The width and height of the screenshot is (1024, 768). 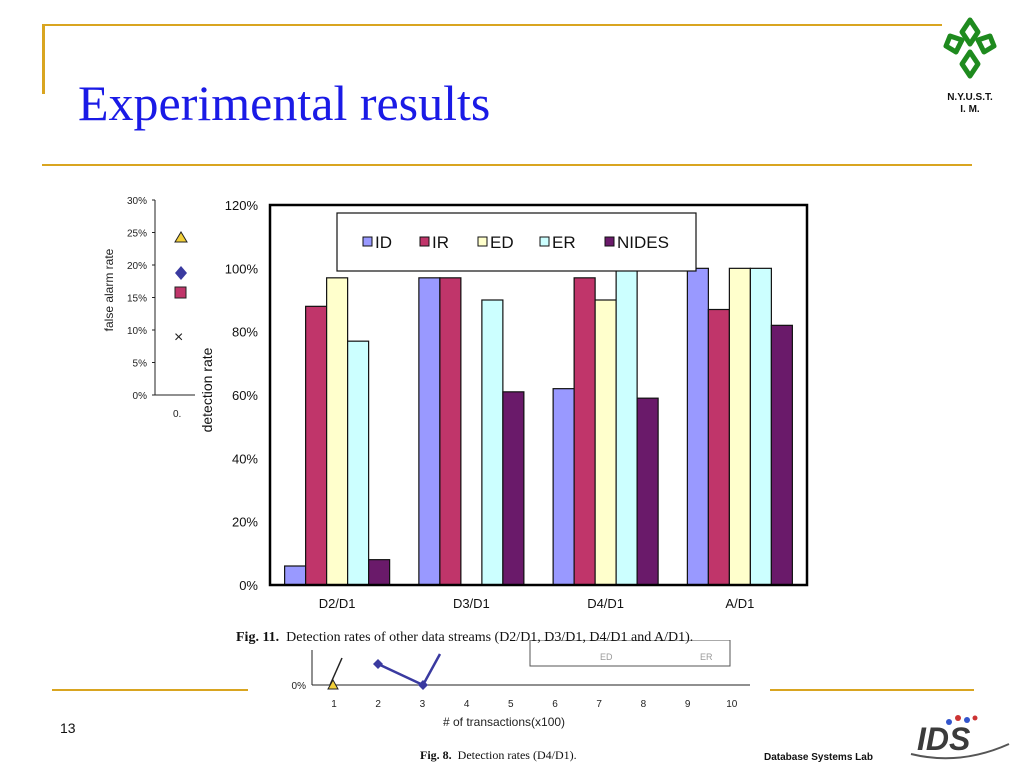 What do you see at coordinates (534, 704) in the screenshot?
I see `fig8-x-ticks: 1 2 3 4 5 6 7 8 9 10` at bounding box center [534, 704].